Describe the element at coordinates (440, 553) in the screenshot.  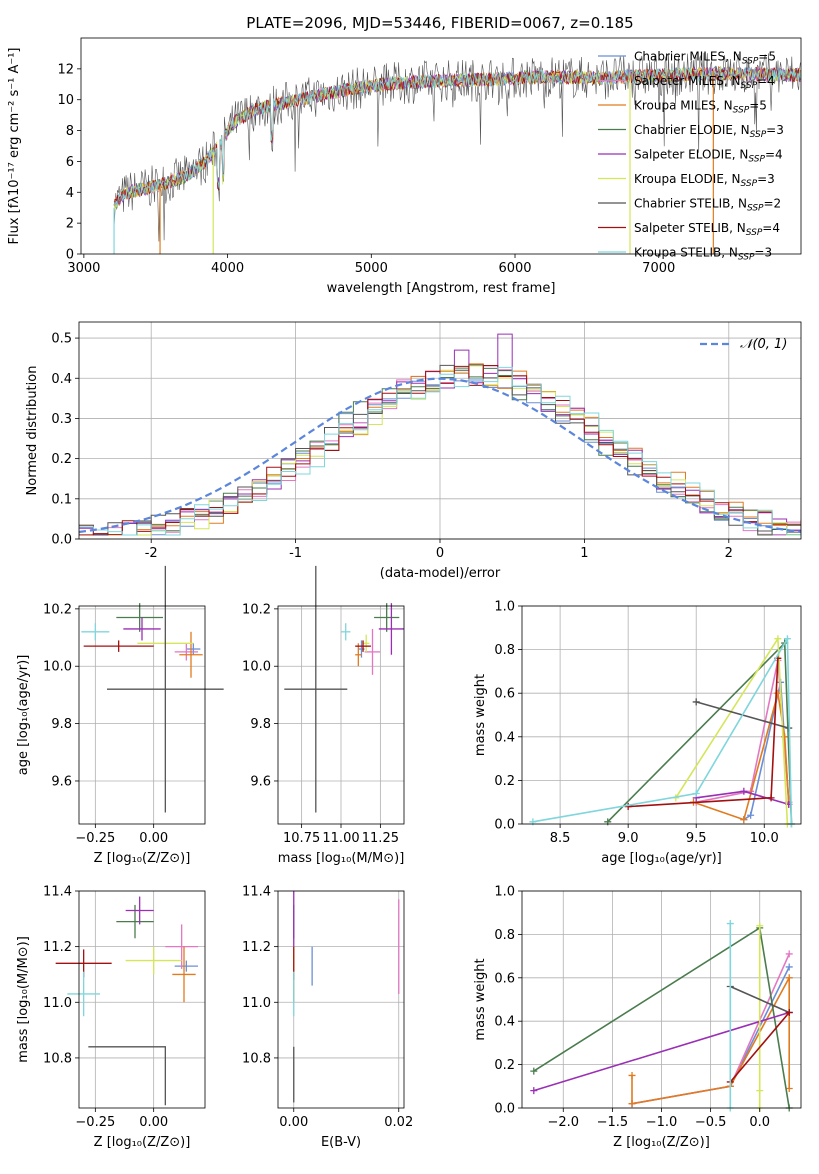
I see `x-tick-label: 0` at that location.